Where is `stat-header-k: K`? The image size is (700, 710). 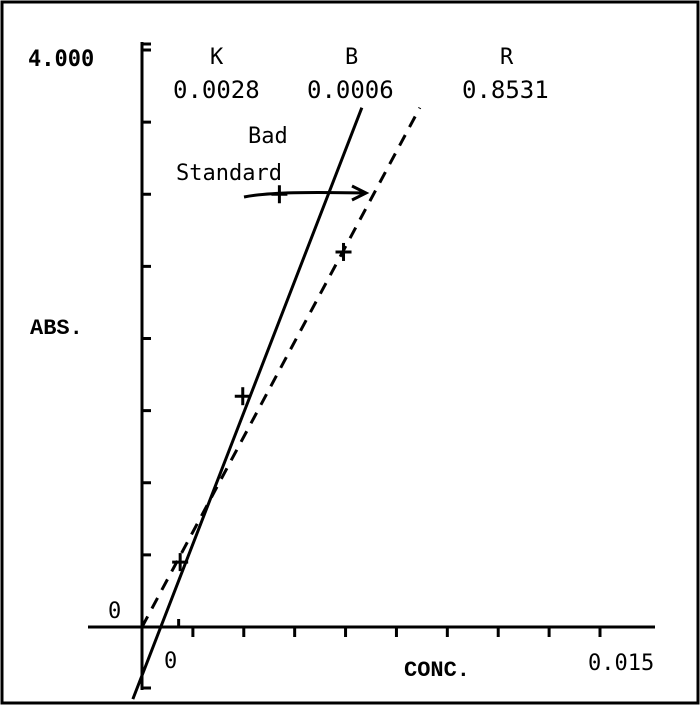
stat-header-k: K is located at coordinates (217, 57).